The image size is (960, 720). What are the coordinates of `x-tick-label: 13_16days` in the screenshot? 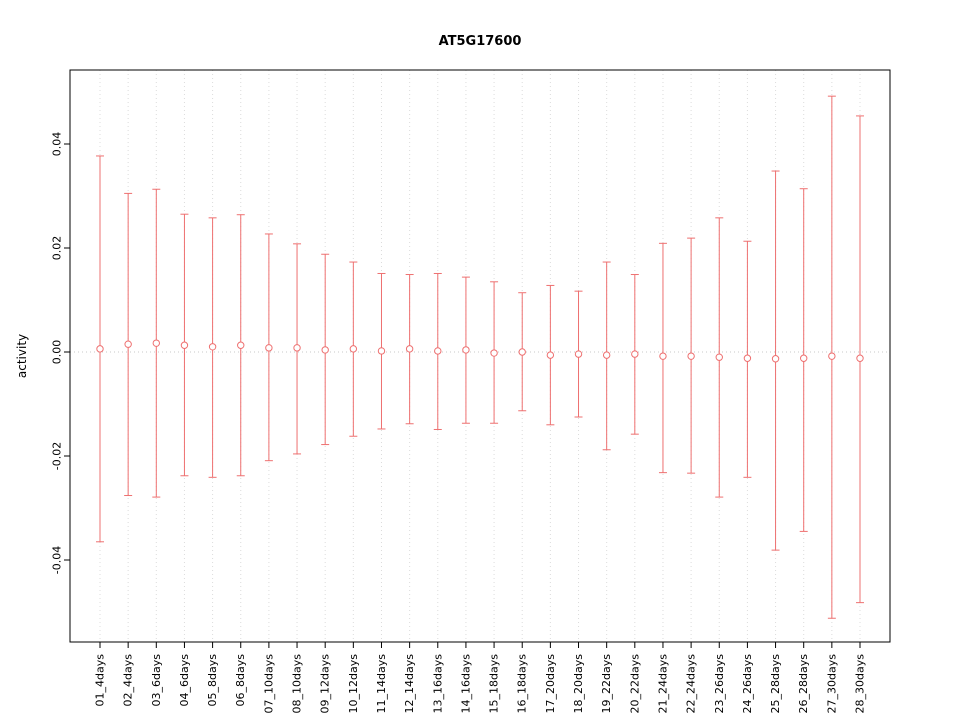 It's located at (437, 684).